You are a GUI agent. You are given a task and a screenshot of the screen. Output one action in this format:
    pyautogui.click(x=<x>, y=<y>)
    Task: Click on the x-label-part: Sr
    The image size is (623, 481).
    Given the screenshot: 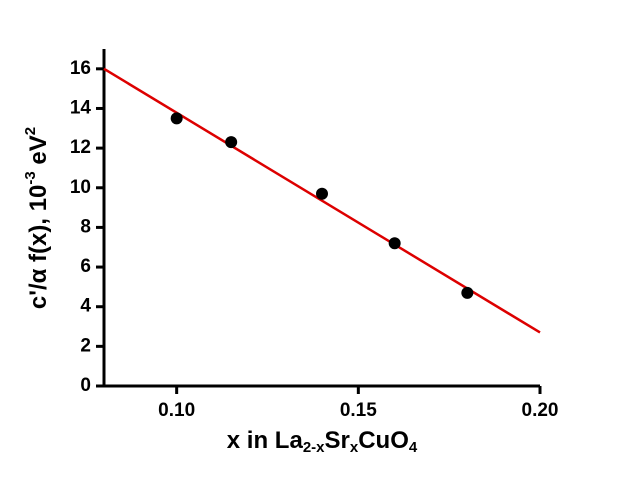 What is the action you would take?
    pyautogui.click(x=337, y=440)
    